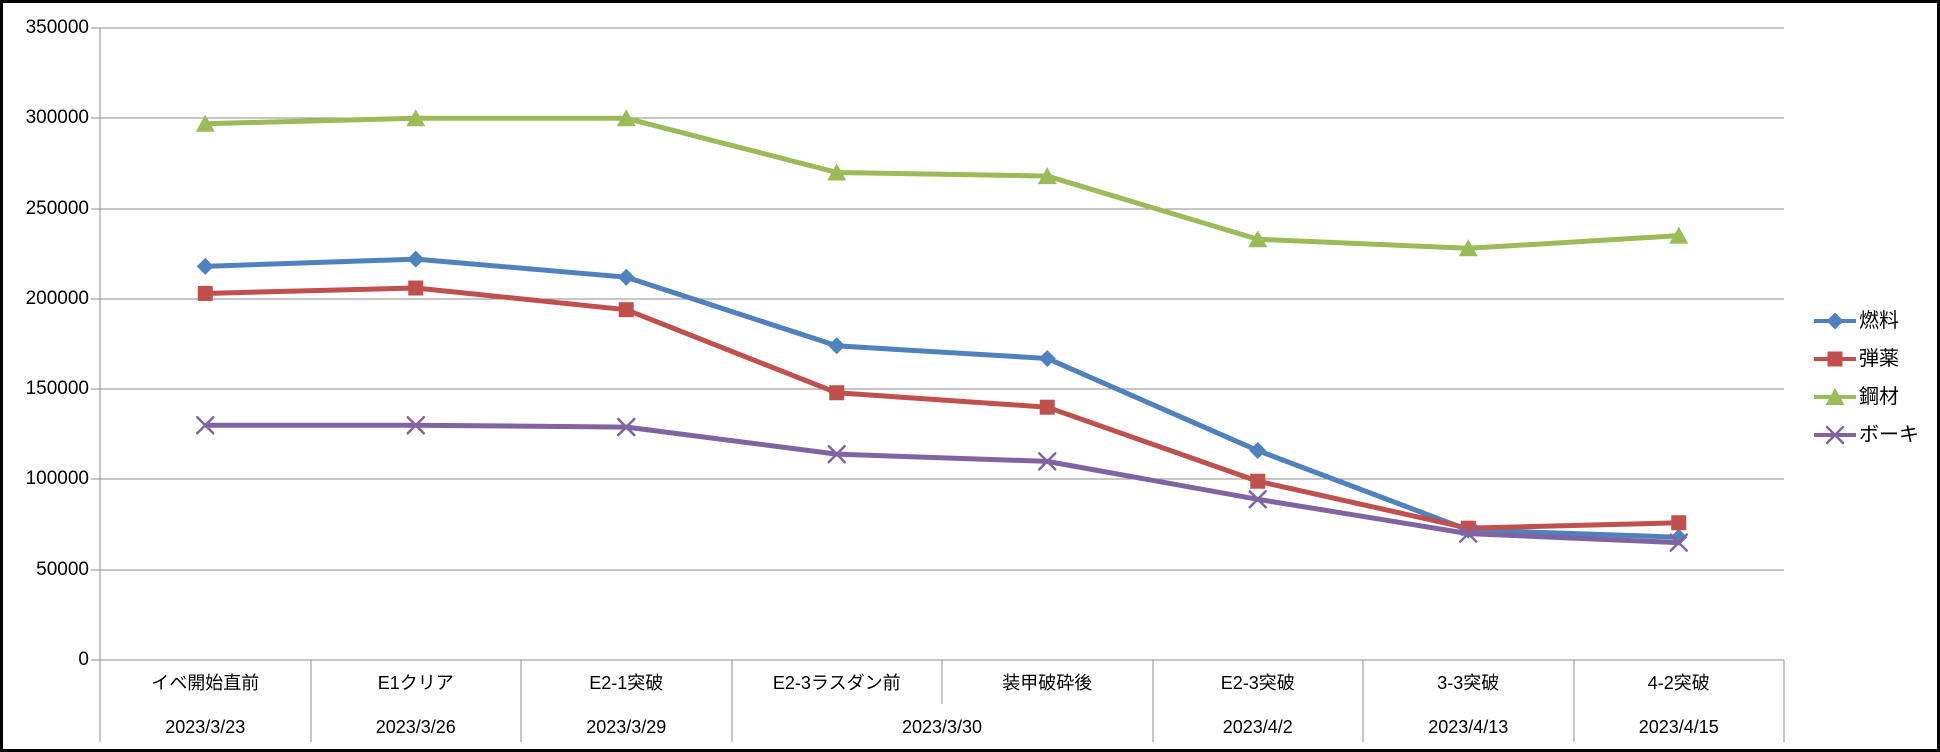 The width and height of the screenshot is (1940, 752). Describe the element at coordinates (1468, 683) in the screenshot. I see `category-label: 3-3突破` at that location.